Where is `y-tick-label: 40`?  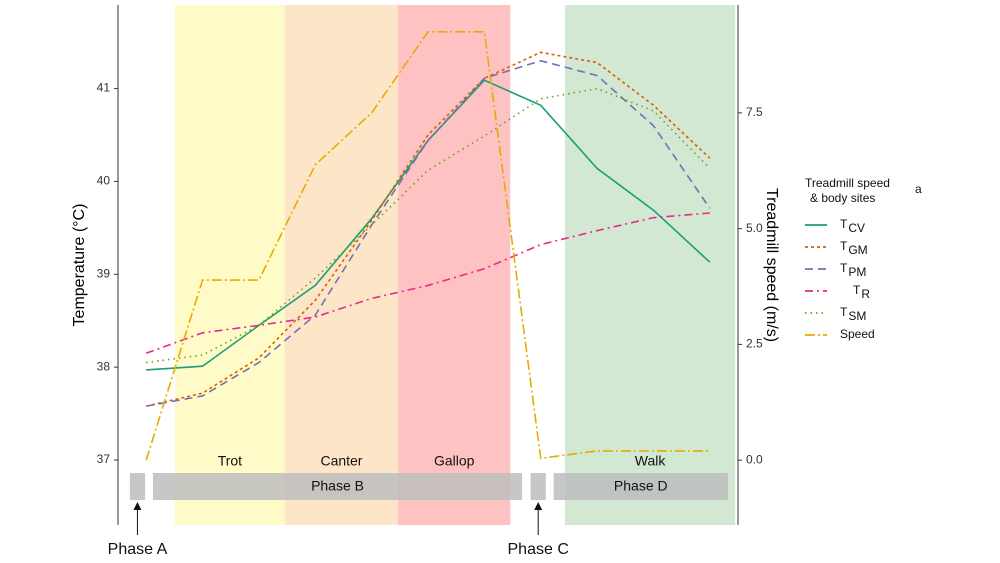
y-tick-label: 40 is located at coordinates (104, 181).